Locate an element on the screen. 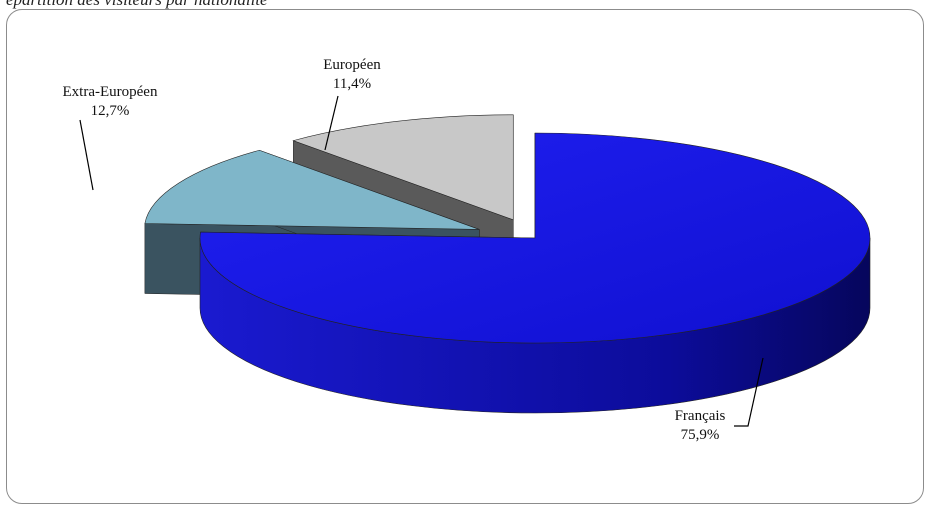 The height and width of the screenshot is (508, 928). slice-label-2: Européen is located at coordinates (352, 65).